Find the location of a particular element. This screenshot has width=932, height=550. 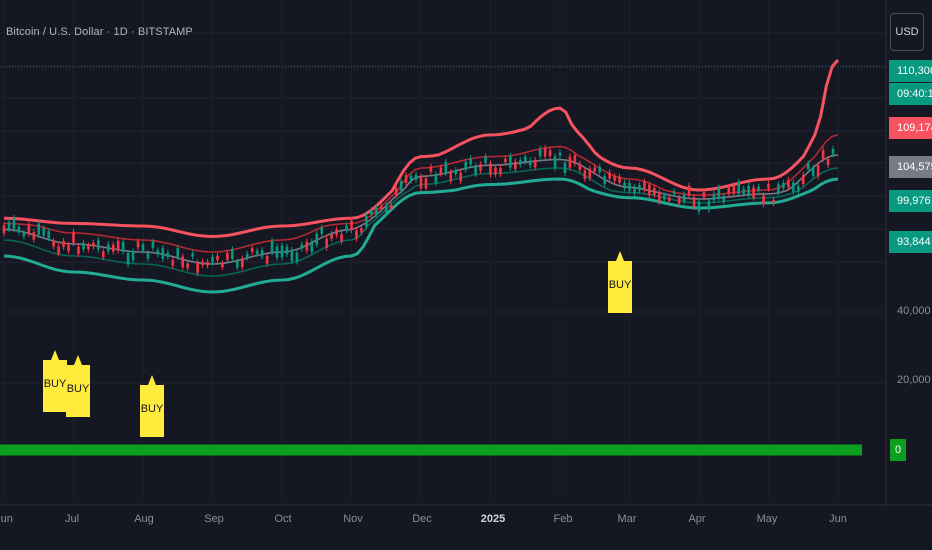

x-tick-mar: Mar is located at coordinates (627, 519).